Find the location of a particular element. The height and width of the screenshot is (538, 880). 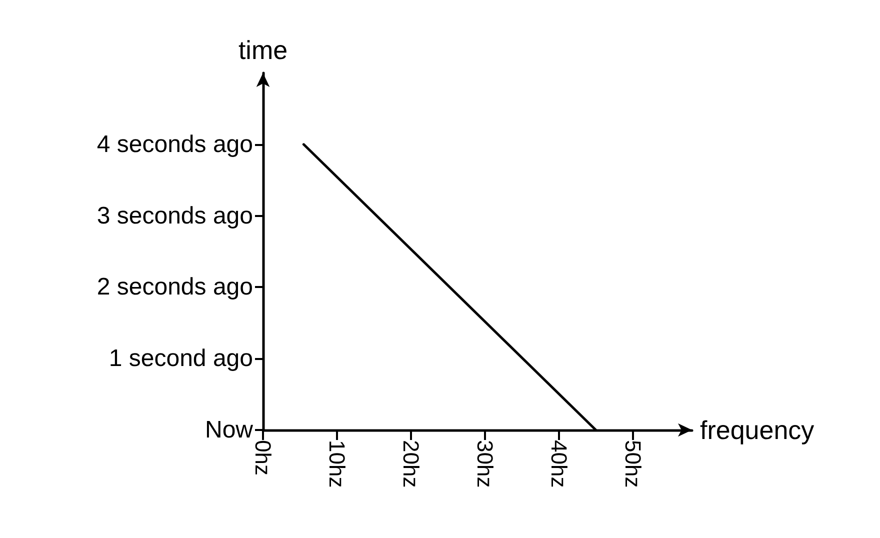

y-axis-title: time is located at coordinates (263, 50).